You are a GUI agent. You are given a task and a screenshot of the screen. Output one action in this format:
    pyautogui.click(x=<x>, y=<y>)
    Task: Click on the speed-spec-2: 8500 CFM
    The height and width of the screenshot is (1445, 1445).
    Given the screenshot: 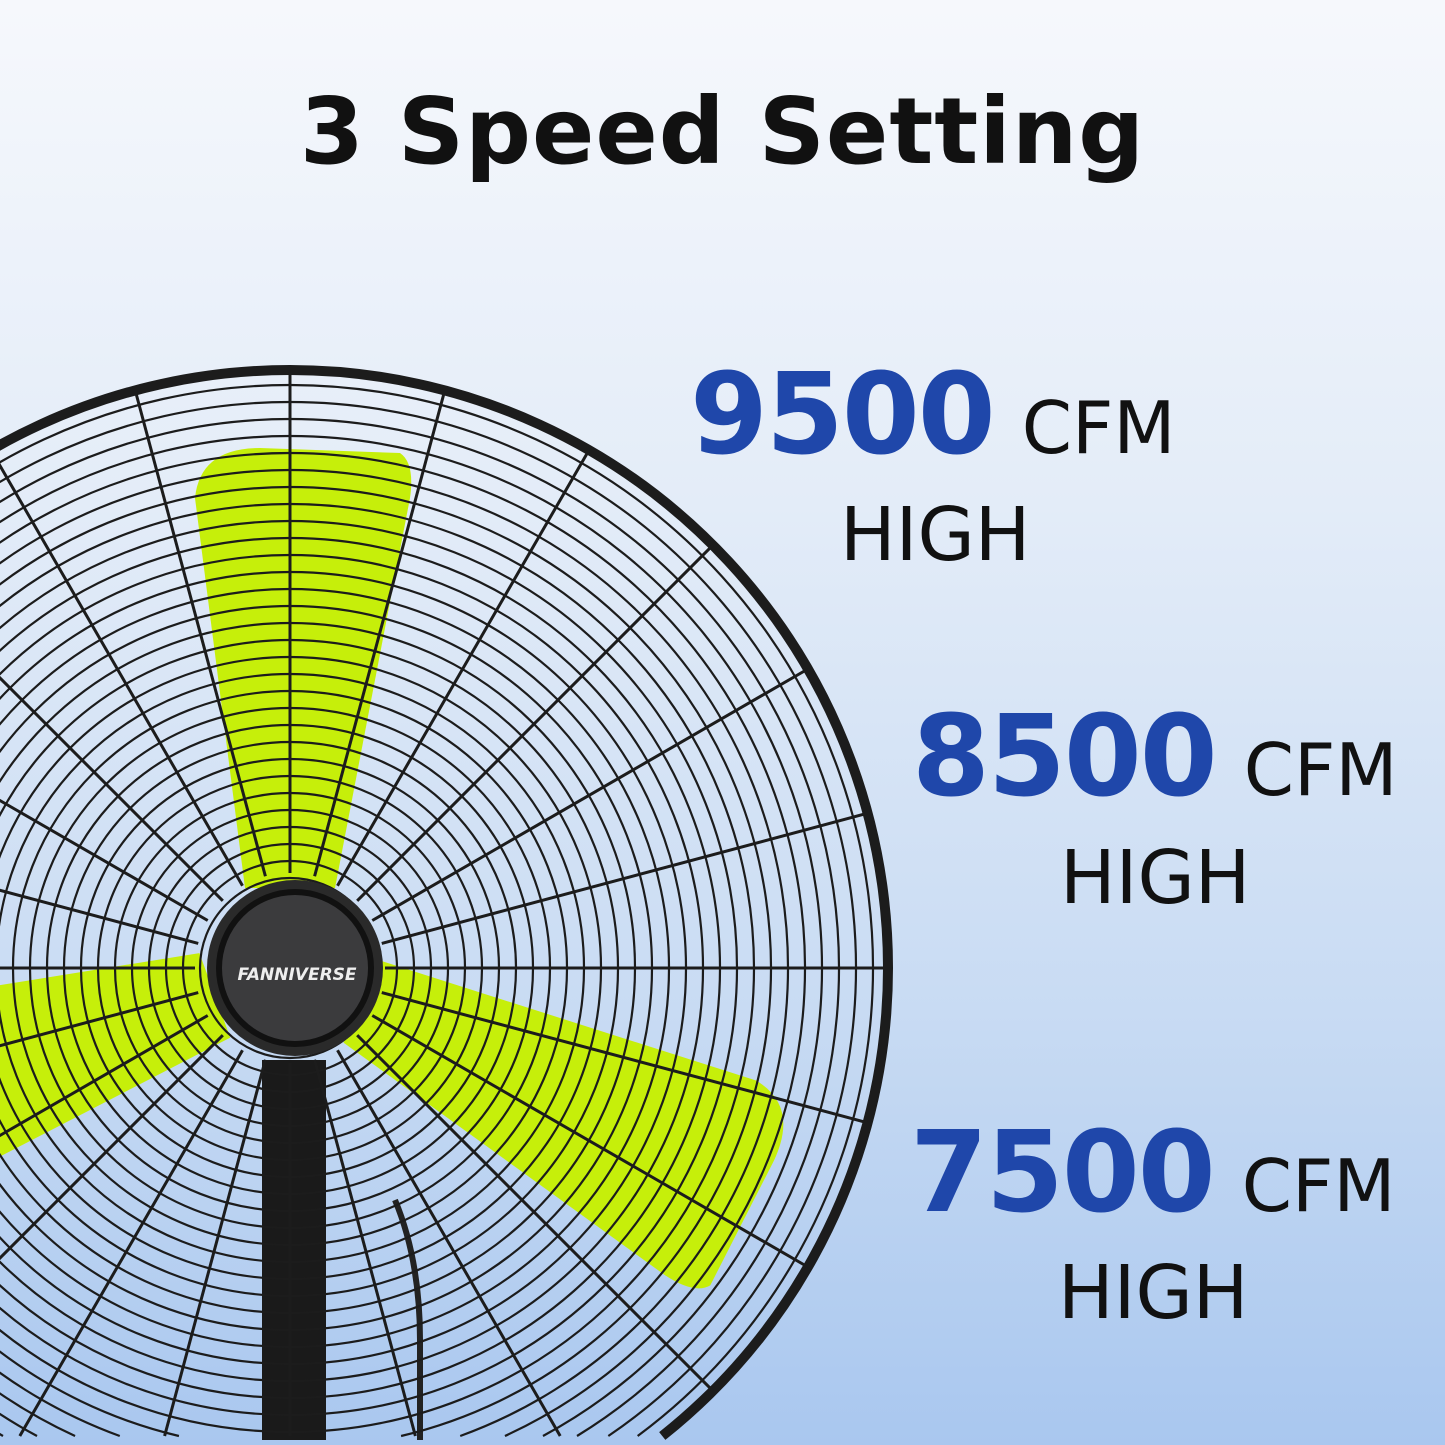 What is the action you would take?
    pyautogui.click(x=1155, y=757)
    